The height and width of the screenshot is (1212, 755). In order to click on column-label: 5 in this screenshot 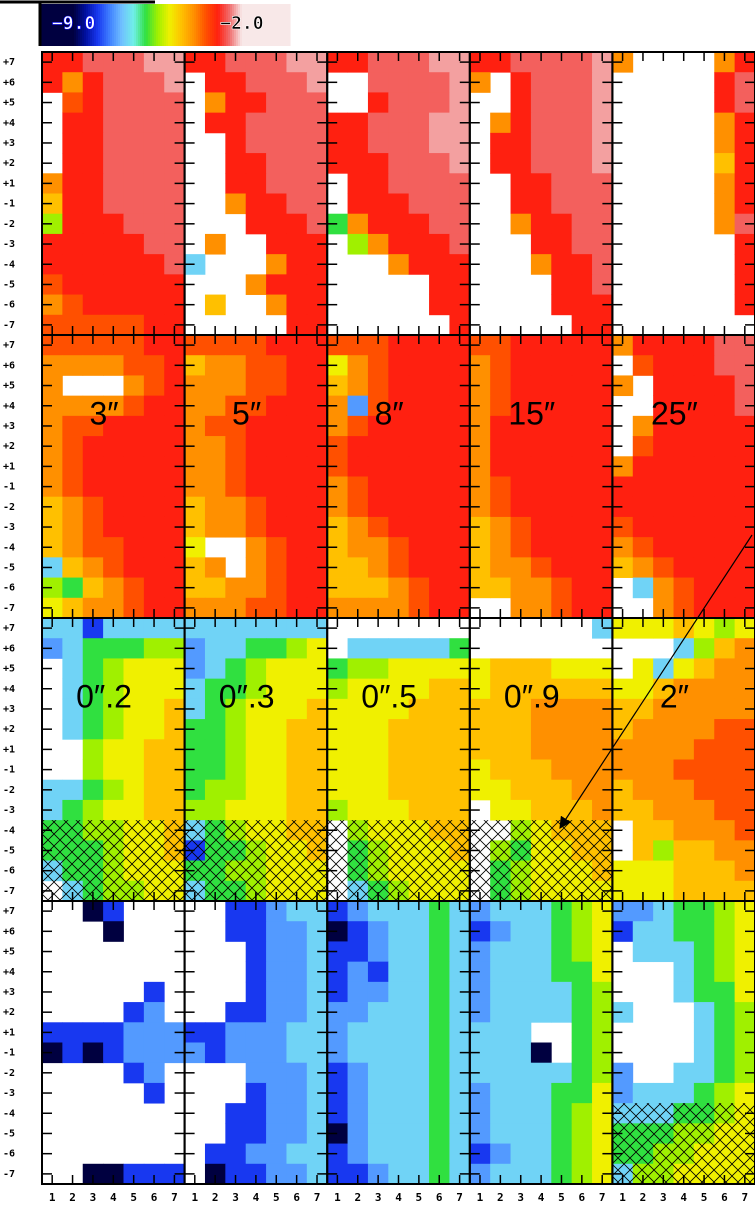, I will do `click(419, 1197)`.